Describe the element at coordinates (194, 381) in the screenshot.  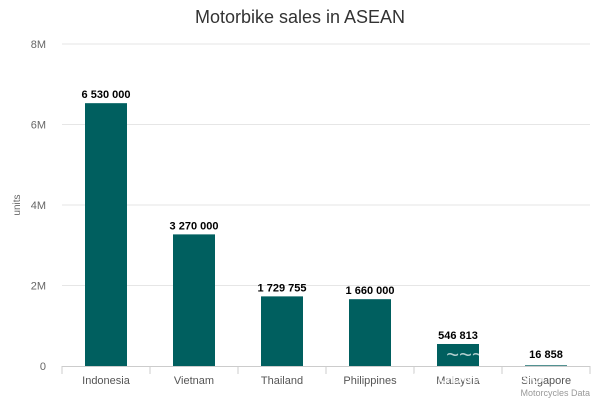
I see `x-tick-label: Vietnam` at that location.